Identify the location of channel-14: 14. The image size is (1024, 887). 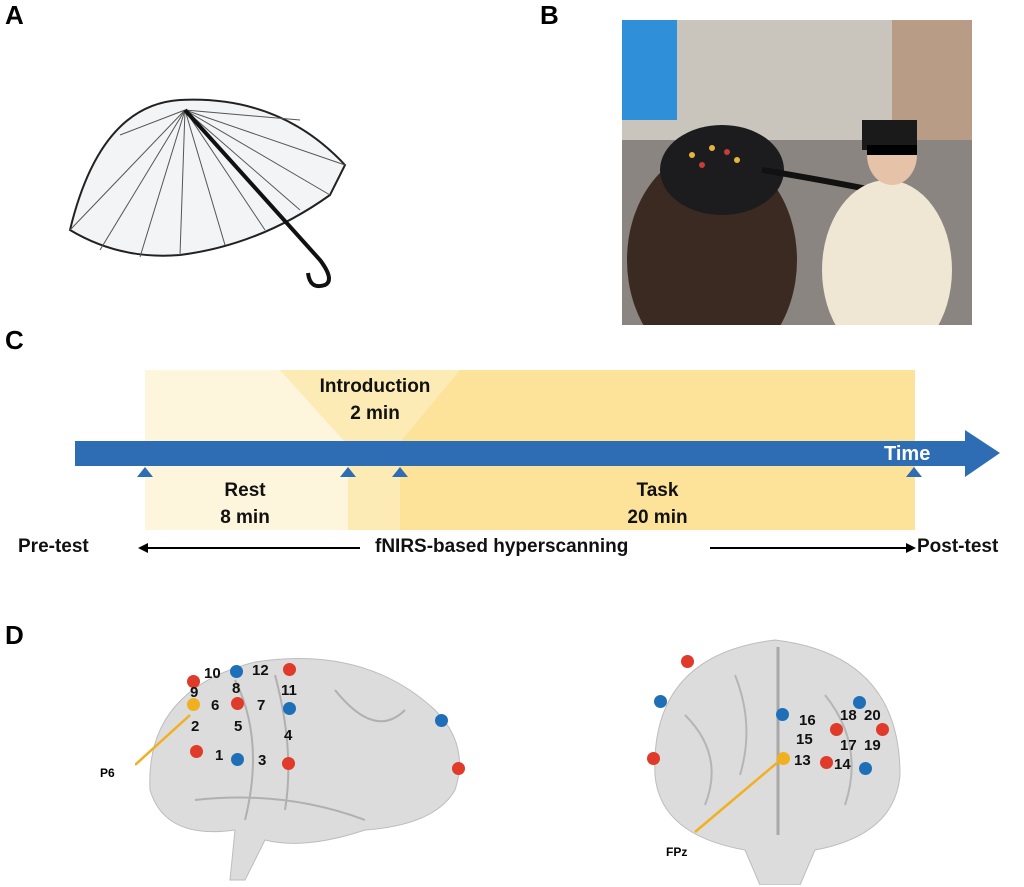
(842, 764).